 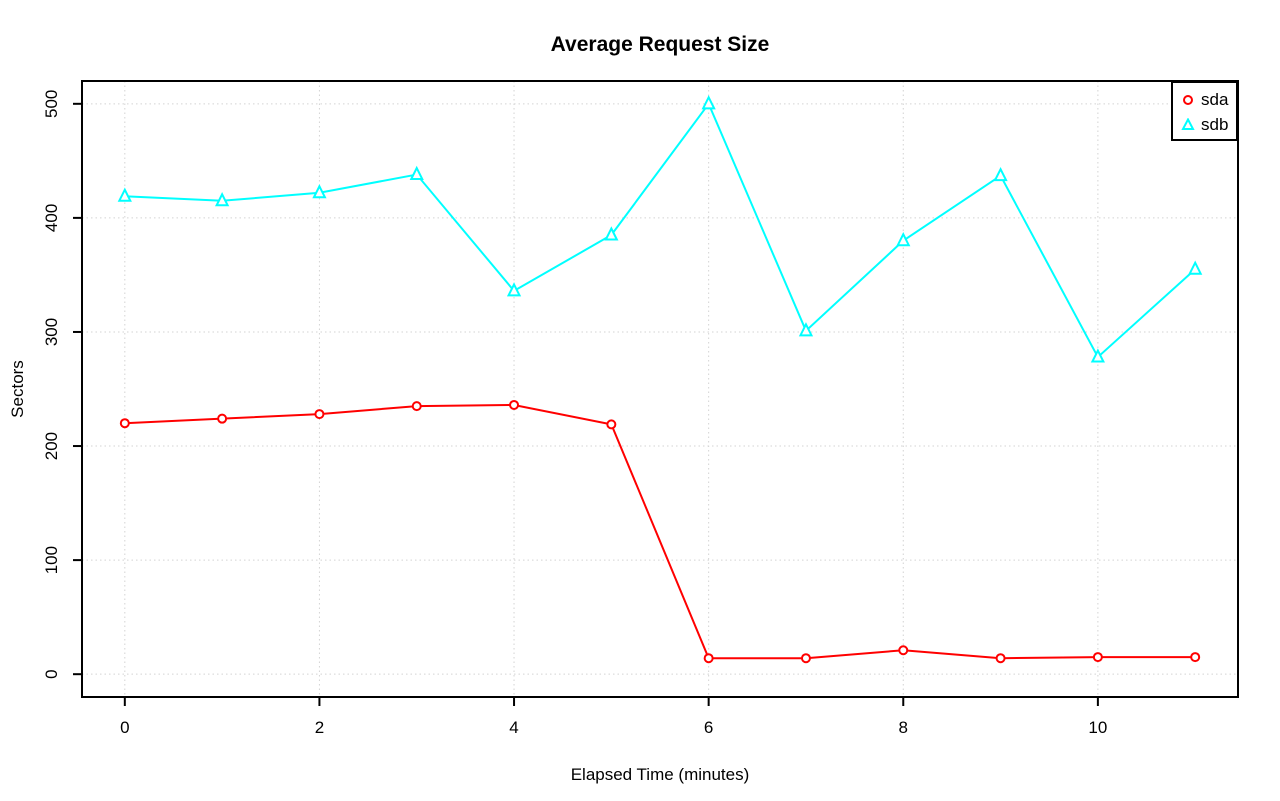 I want to click on chart-title: Average Request Size, so click(x=660, y=44).